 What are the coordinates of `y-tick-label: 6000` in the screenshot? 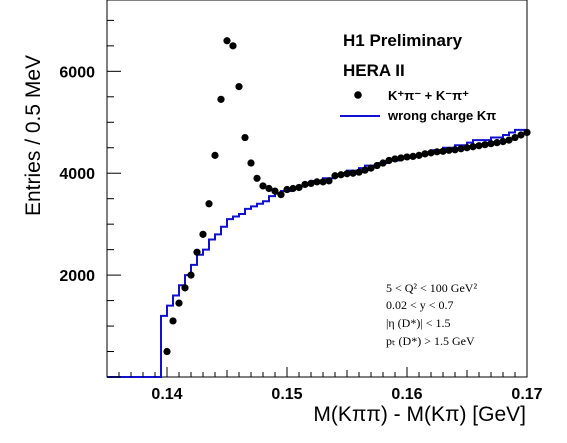 It's located at (77, 72).